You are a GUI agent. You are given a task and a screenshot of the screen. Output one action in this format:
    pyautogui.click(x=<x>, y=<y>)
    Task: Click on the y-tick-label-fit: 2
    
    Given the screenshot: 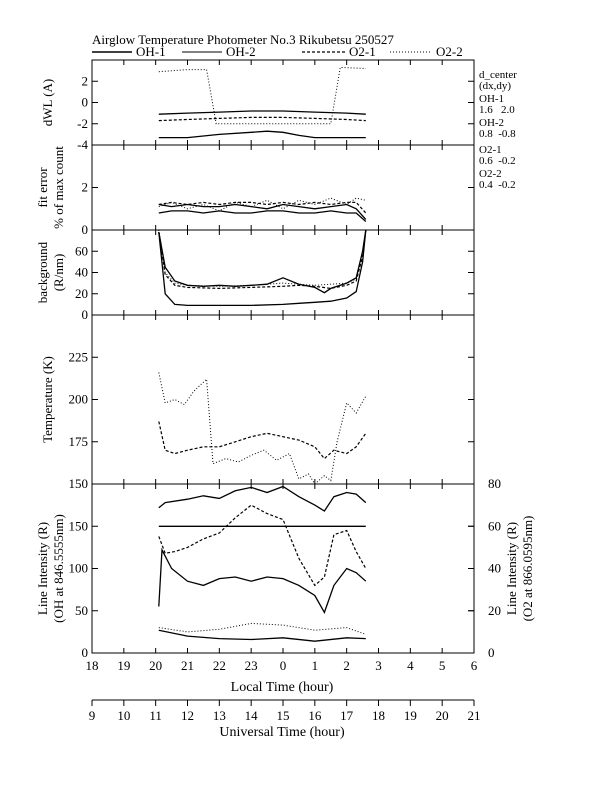 What is the action you would take?
    pyautogui.click(x=85, y=187)
    